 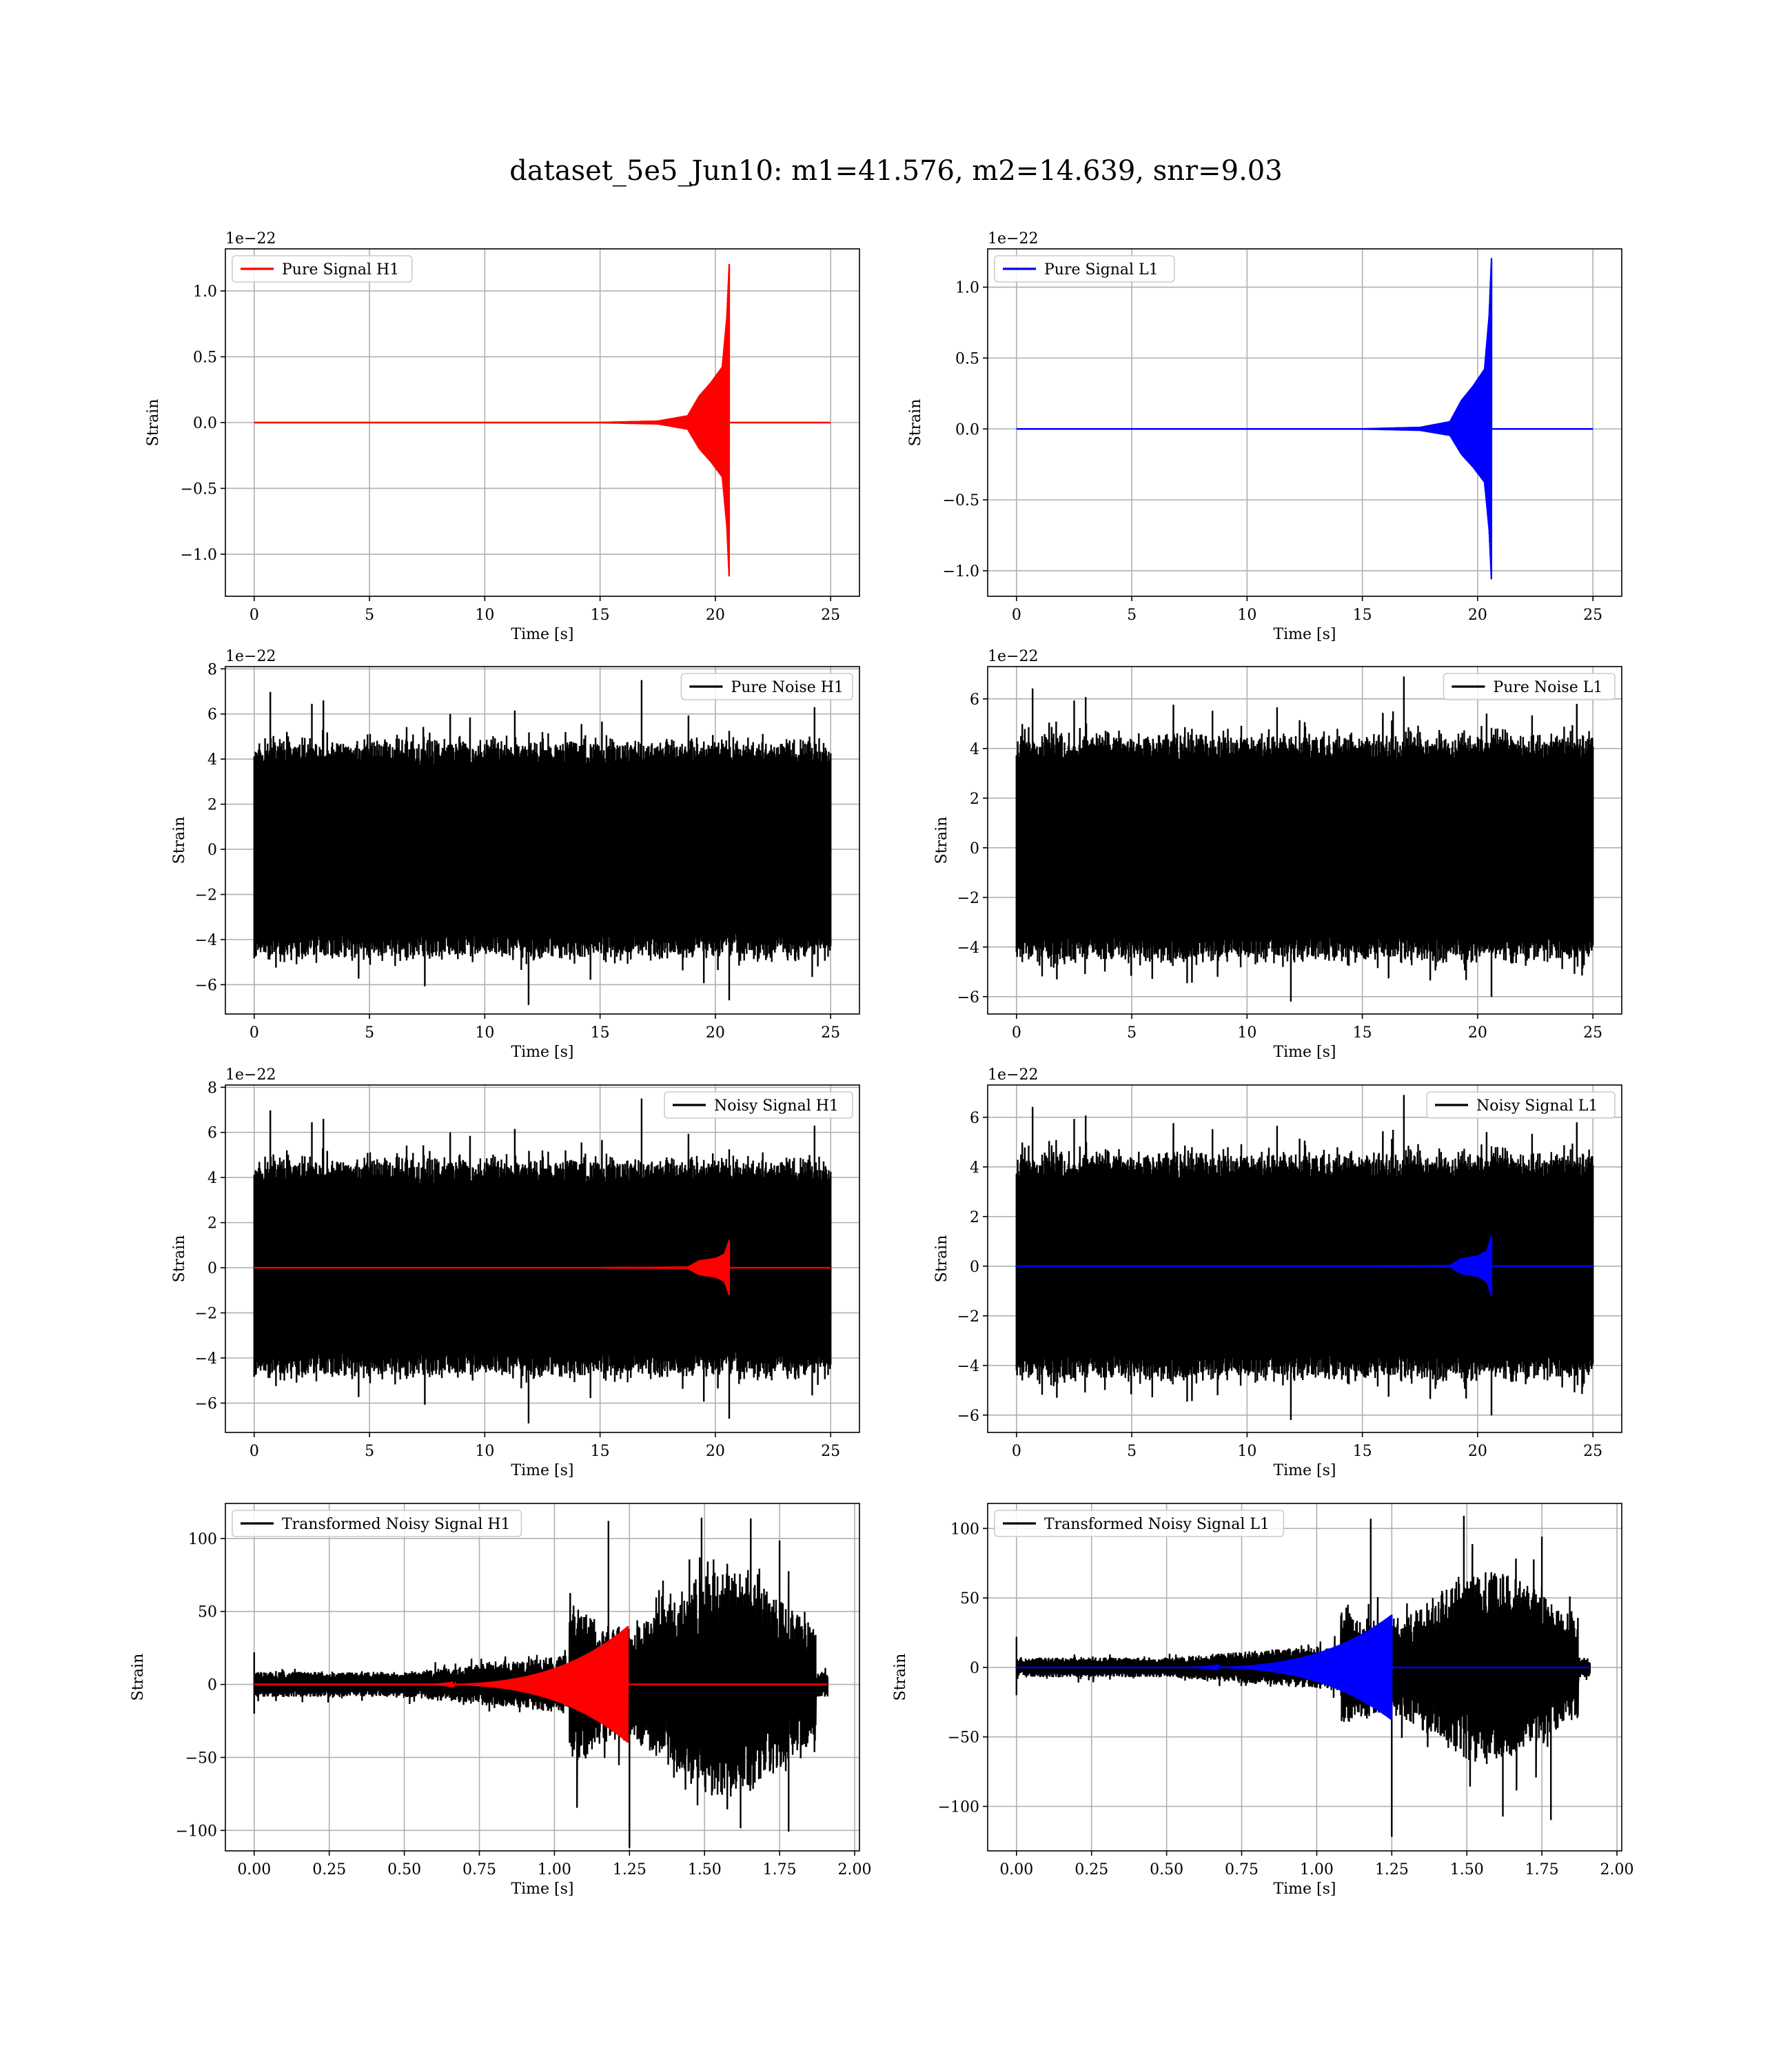 I want to click on legend: Noisy Signal L1, so click(x=1521, y=1105).